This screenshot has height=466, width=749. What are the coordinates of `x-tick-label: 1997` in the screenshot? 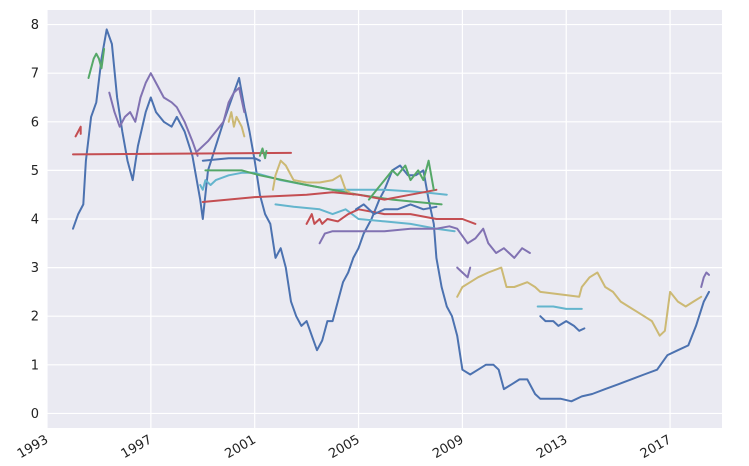 It's located at (137, 447).